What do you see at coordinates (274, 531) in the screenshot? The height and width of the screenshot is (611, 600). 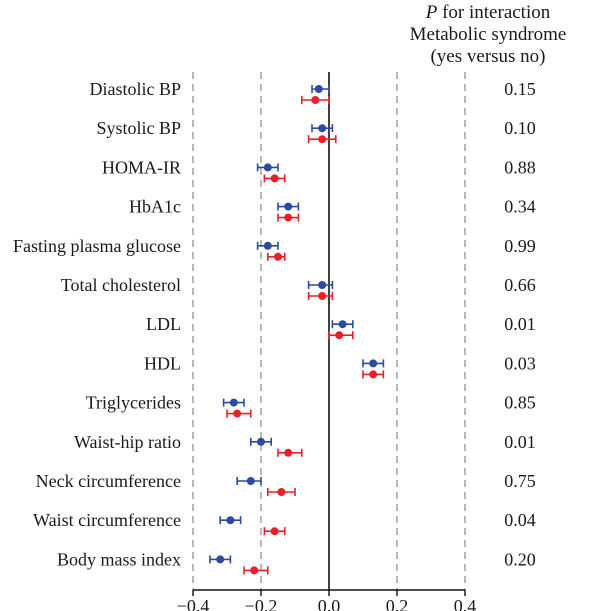 I see `red-11-point` at bounding box center [274, 531].